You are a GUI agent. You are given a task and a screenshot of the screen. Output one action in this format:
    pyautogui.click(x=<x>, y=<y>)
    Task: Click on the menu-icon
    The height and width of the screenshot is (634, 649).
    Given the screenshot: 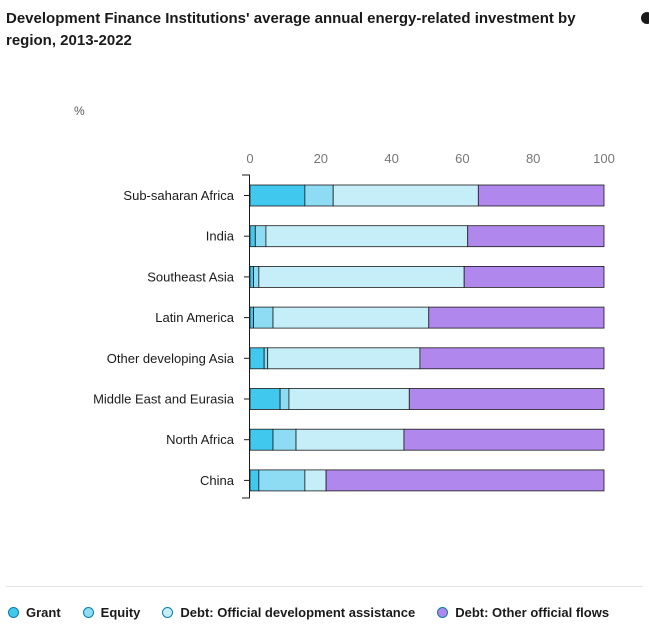 What is the action you would take?
    pyautogui.click(x=645, y=18)
    